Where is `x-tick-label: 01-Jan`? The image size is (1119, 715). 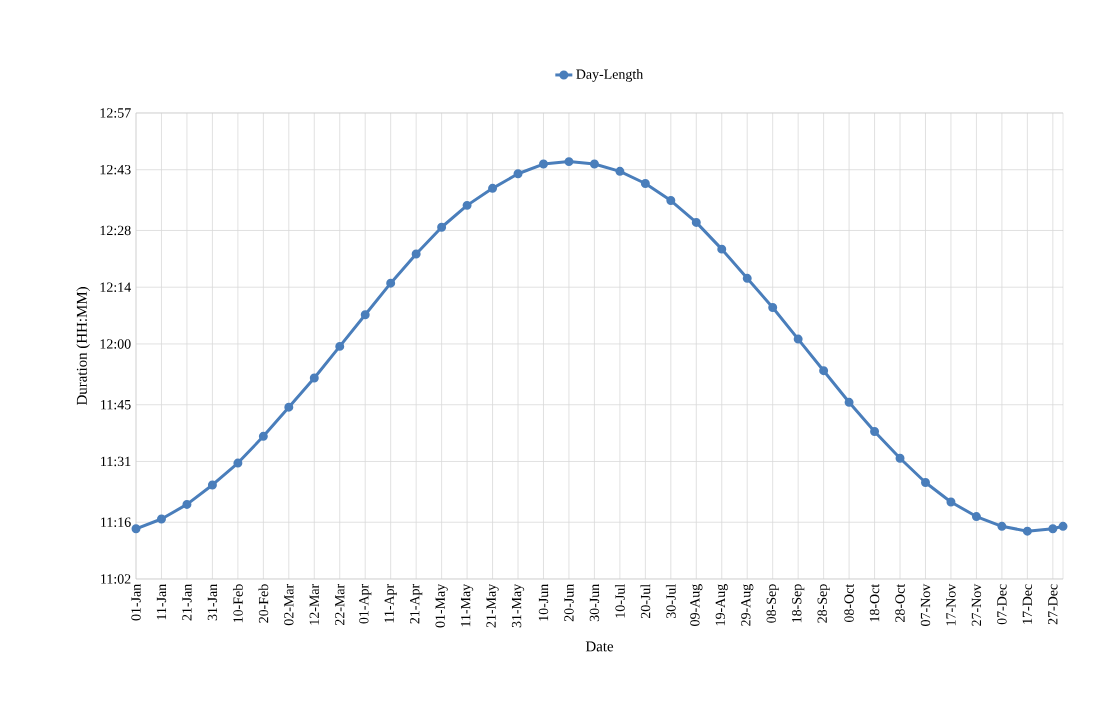
x-tick-label: 01-Jan is located at coordinates (136, 602).